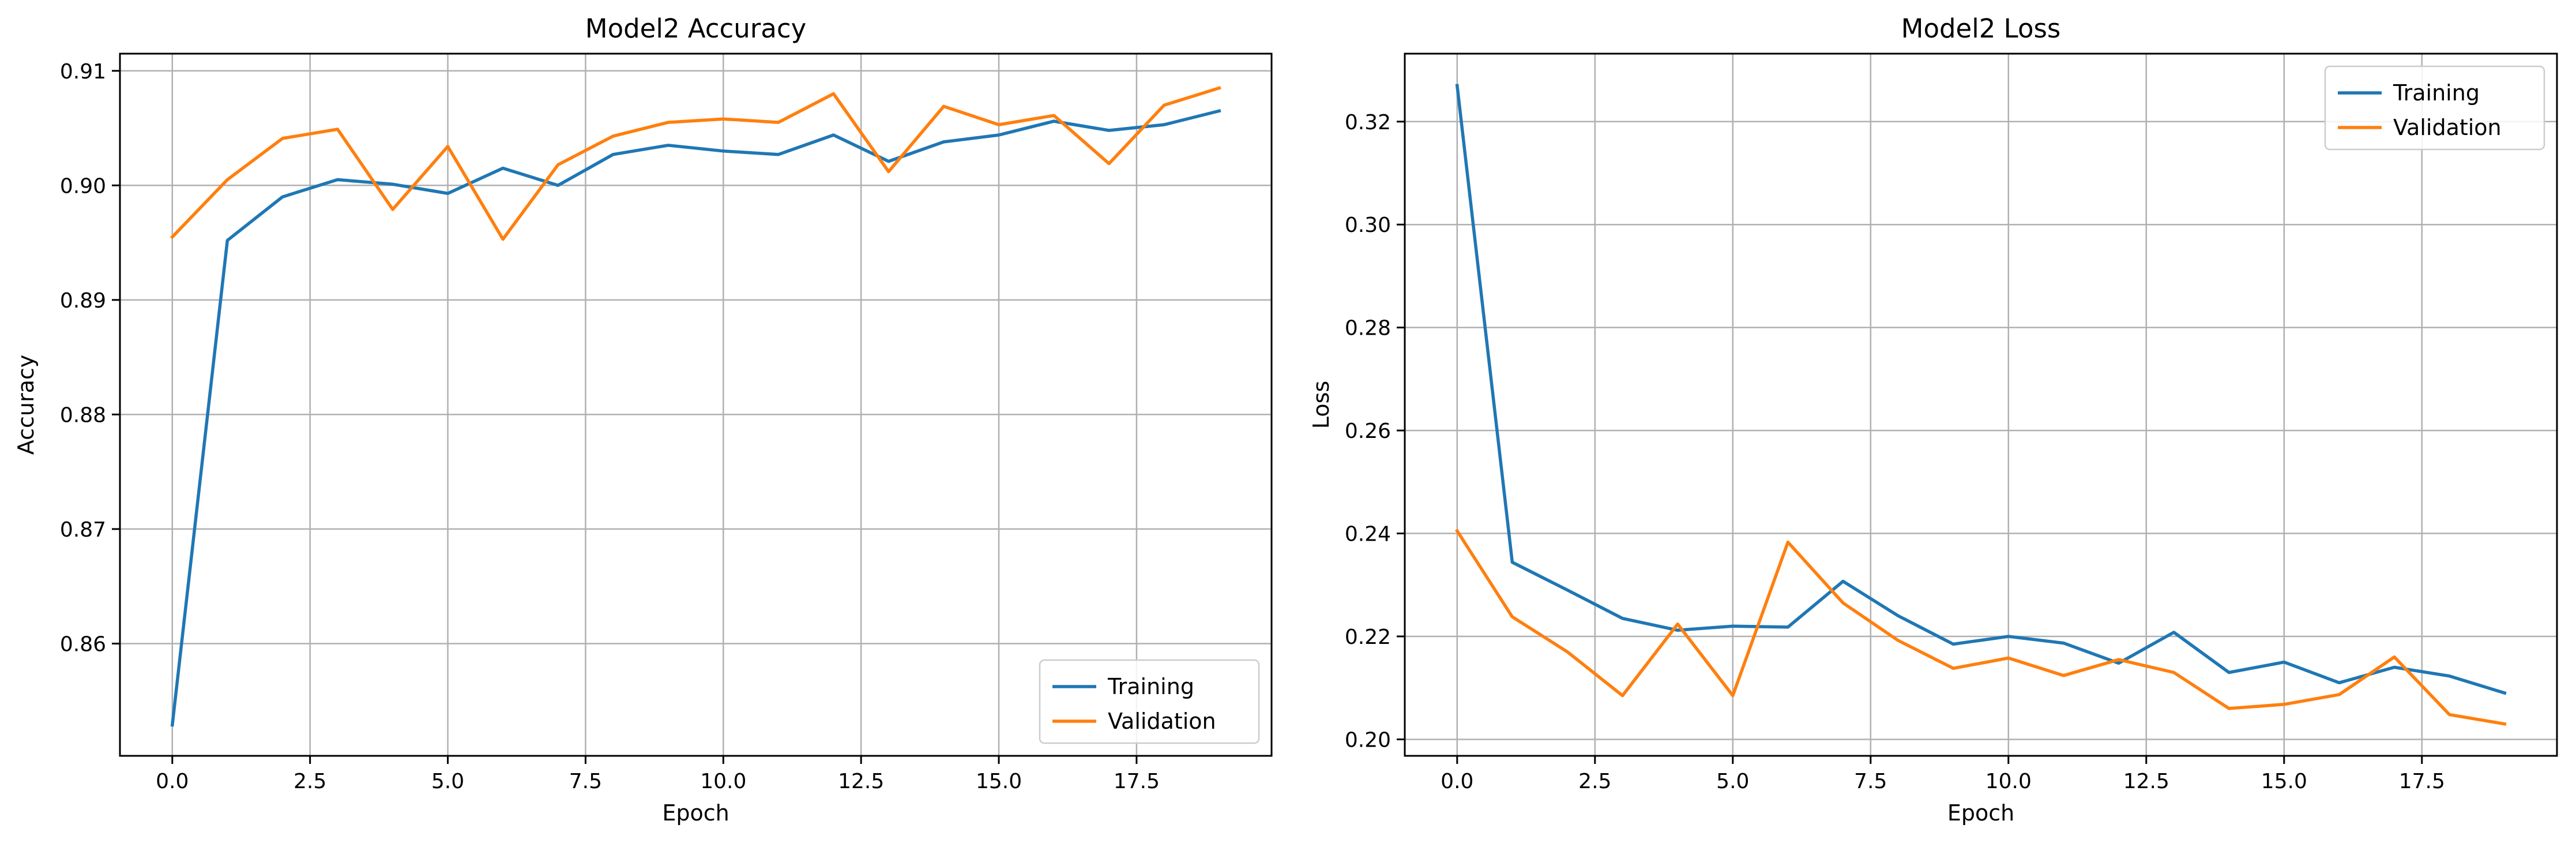 Image resolution: width=2576 pixels, height=847 pixels. What do you see at coordinates (26, 405) in the screenshot?
I see `accuracy-y-axis-label: Accuracy` at bounding box center [26, 405].